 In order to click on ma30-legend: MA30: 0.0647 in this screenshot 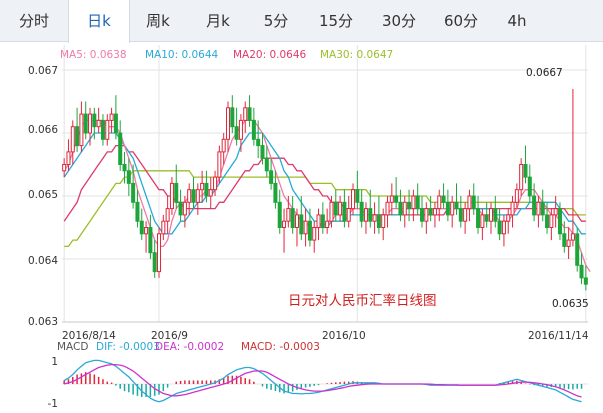, I will do `click(356, 55)`.